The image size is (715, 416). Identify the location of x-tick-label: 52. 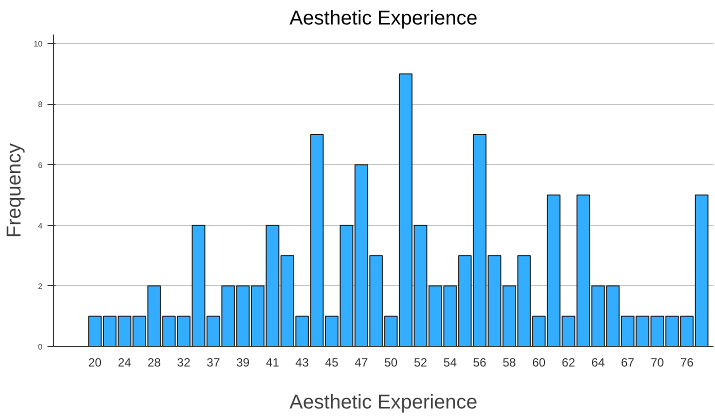
(421, 363).